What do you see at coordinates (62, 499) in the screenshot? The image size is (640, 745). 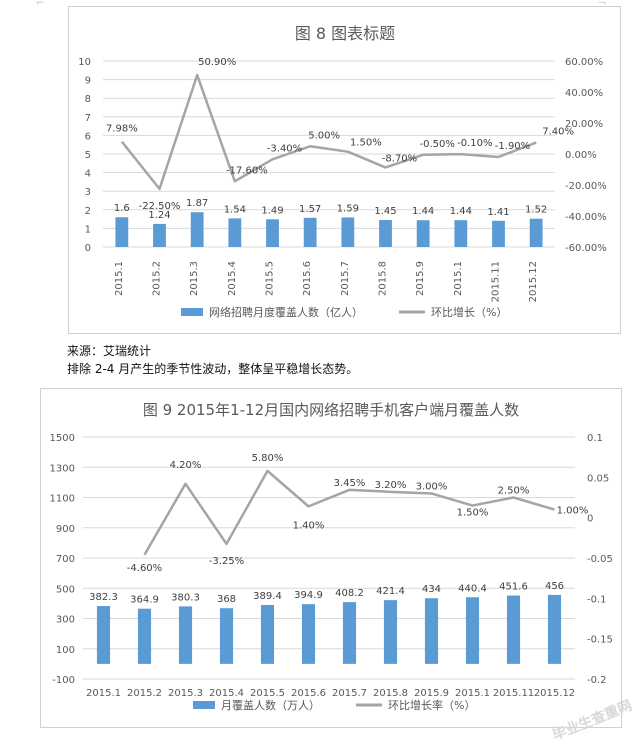 I see `y-left-tick-label: 1100` at bounding box center [62, 499].